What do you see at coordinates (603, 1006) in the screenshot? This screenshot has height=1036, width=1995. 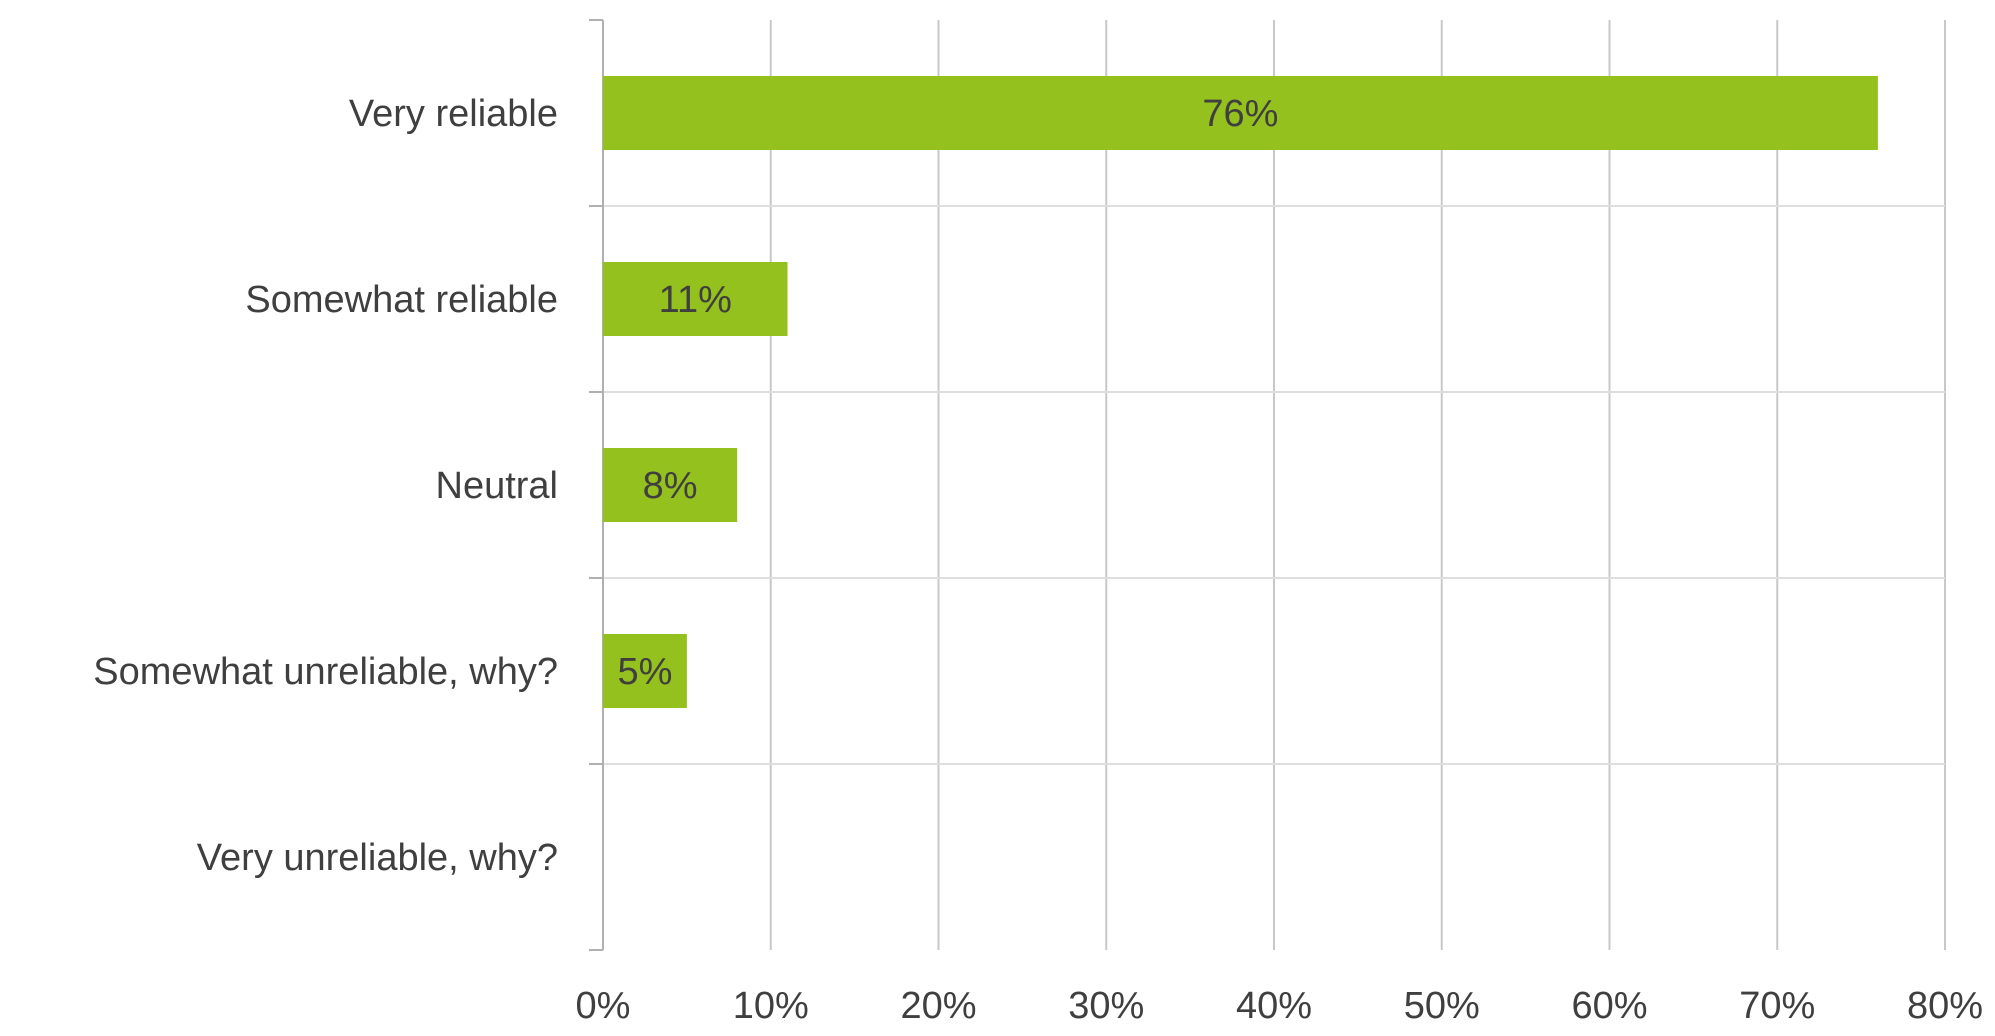 I see `x-tick-label: 0%` at bounding box center [603, 1006].